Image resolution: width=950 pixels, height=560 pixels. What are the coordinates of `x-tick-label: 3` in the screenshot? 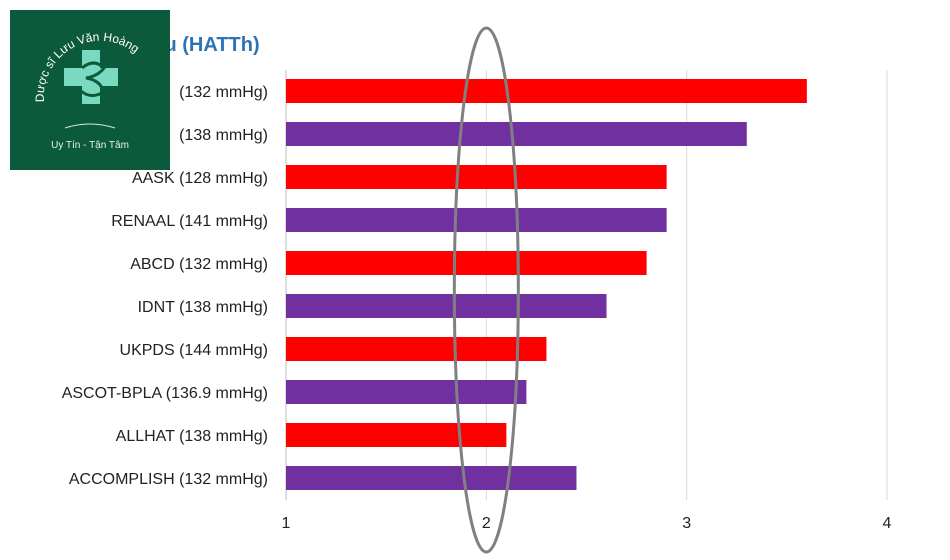 It's located at (686, 523).